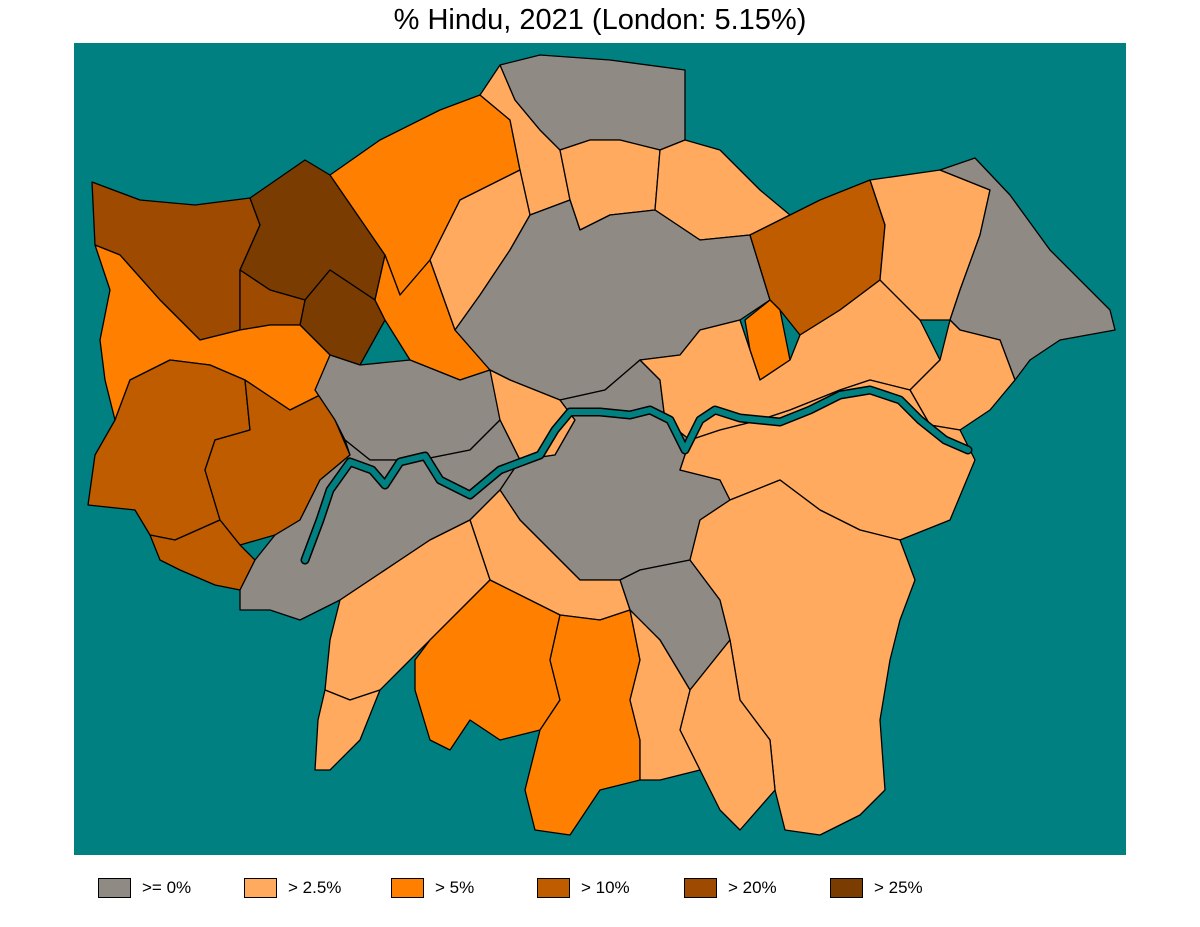 This screenshot has width=1200, height=927. What do you see at coordinates (600, 20) in the screenshot?
I see `map-title: % Hindu, 2021 (London: 5.15%)` at bounding box center [600, 20].